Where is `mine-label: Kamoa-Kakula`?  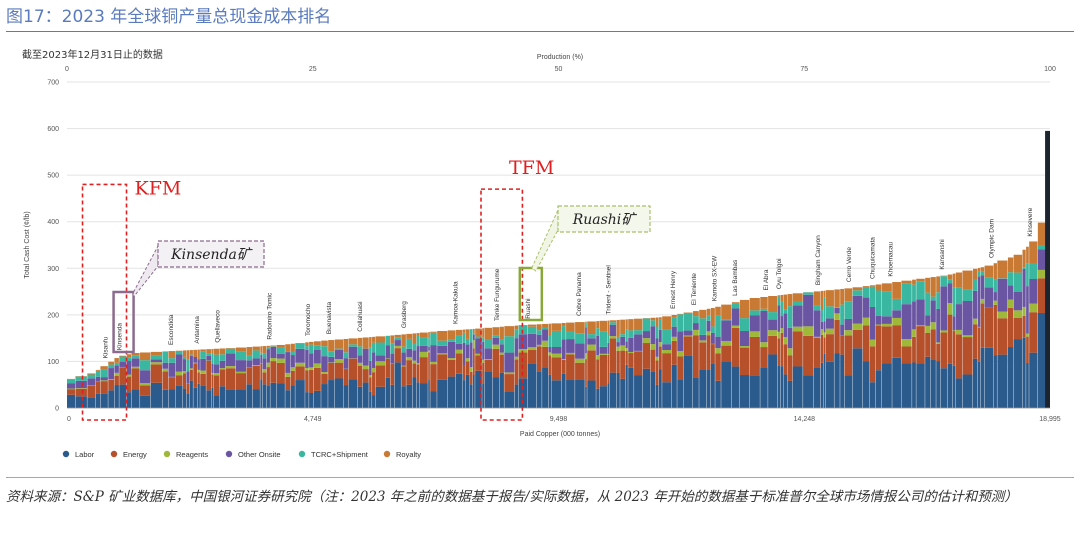 mine-label: Kamoa-Kakula is located at coordinates (456, 302).